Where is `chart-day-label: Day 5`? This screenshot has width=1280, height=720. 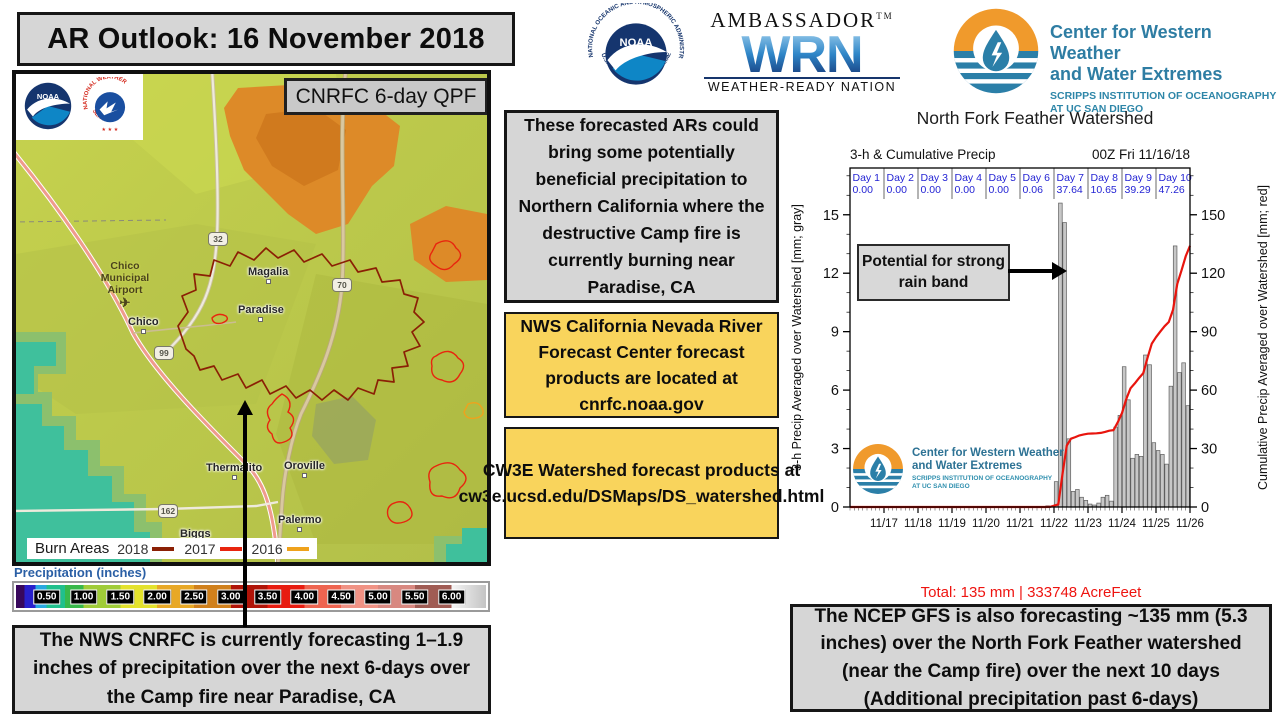 chart-day-label: Day 5 is located at coordinates (1003, 178).